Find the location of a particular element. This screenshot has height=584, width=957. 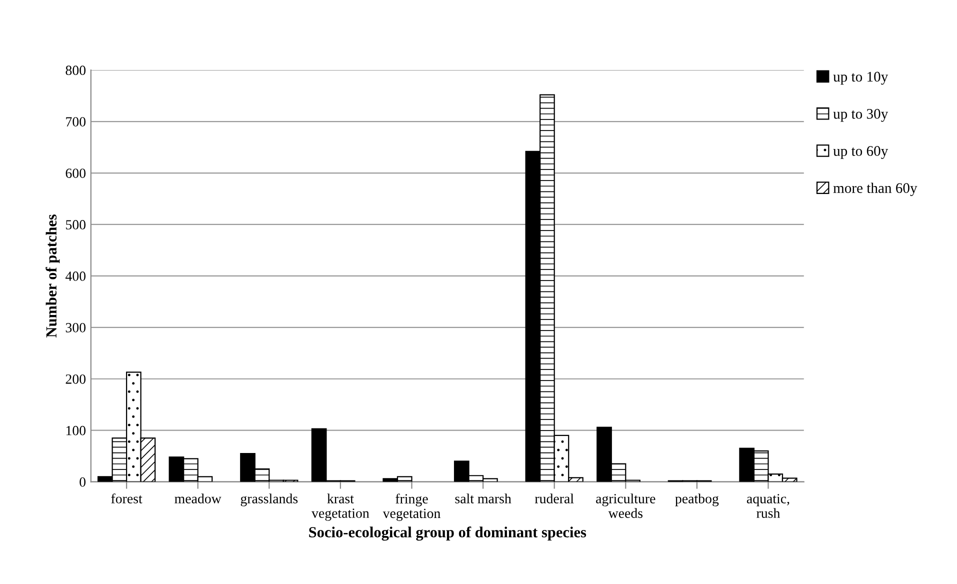

y-tick-label: 100 is located at coordinates (76, 431).